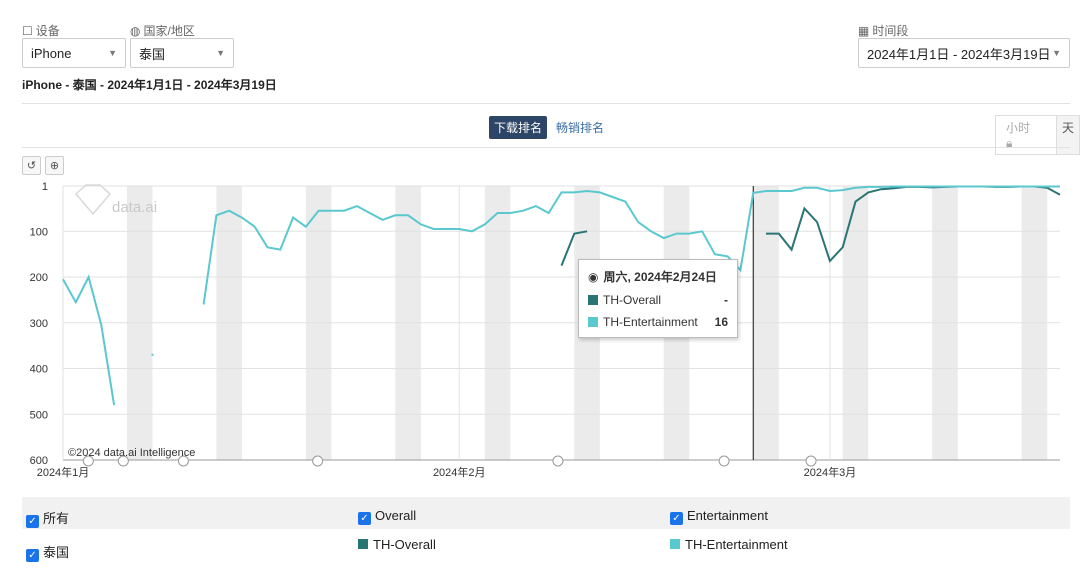  I want to click on calendar-icon: ▦, so click(864, 30).